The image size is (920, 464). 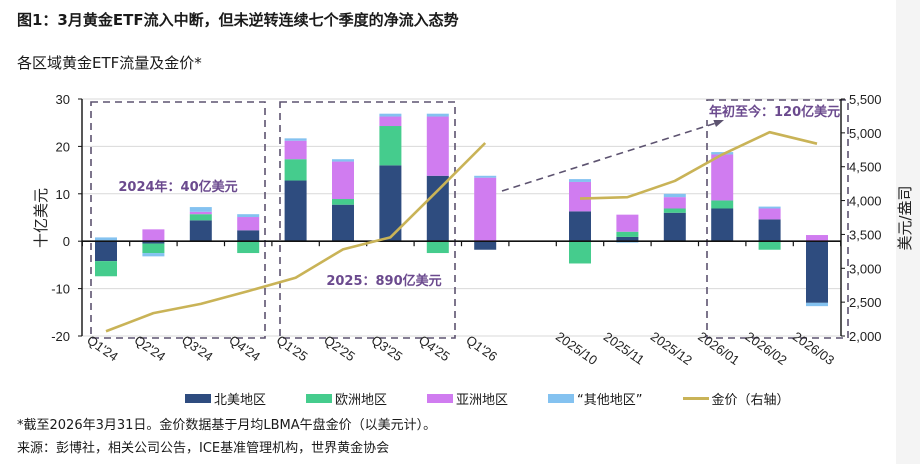 I want to click on footnote: *截至2026年3月31日。金价数据基于月均LBMA午盘金价（以美元计）。, so click(x=227, y=425).